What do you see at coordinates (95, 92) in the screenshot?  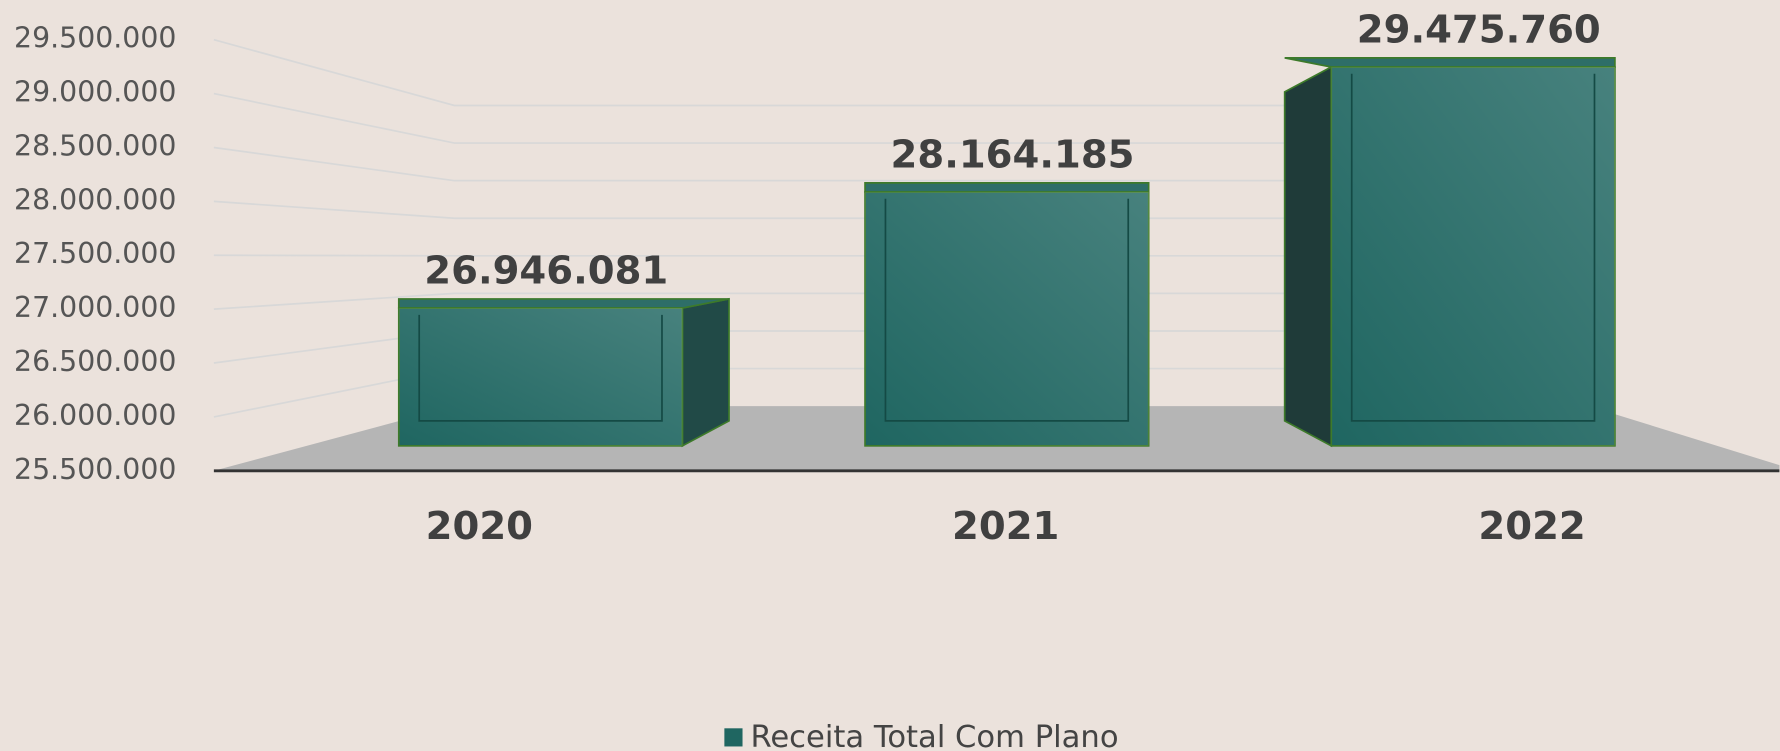 I see `y-tick-label: 29.000.000` at bounding box center [95, 92].